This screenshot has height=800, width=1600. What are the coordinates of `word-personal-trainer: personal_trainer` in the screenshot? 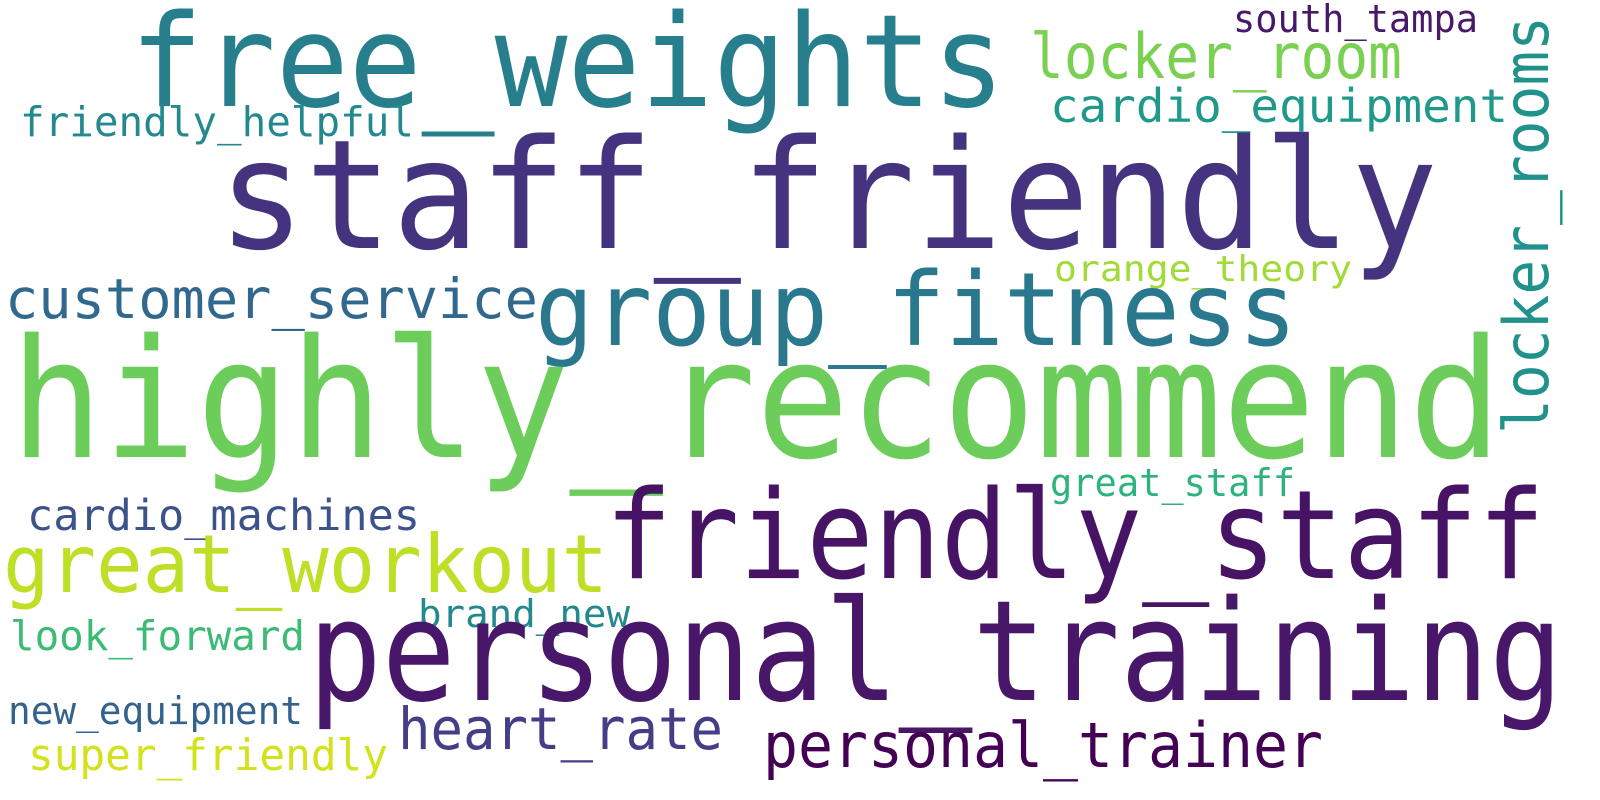 It's located at (1043, 745).